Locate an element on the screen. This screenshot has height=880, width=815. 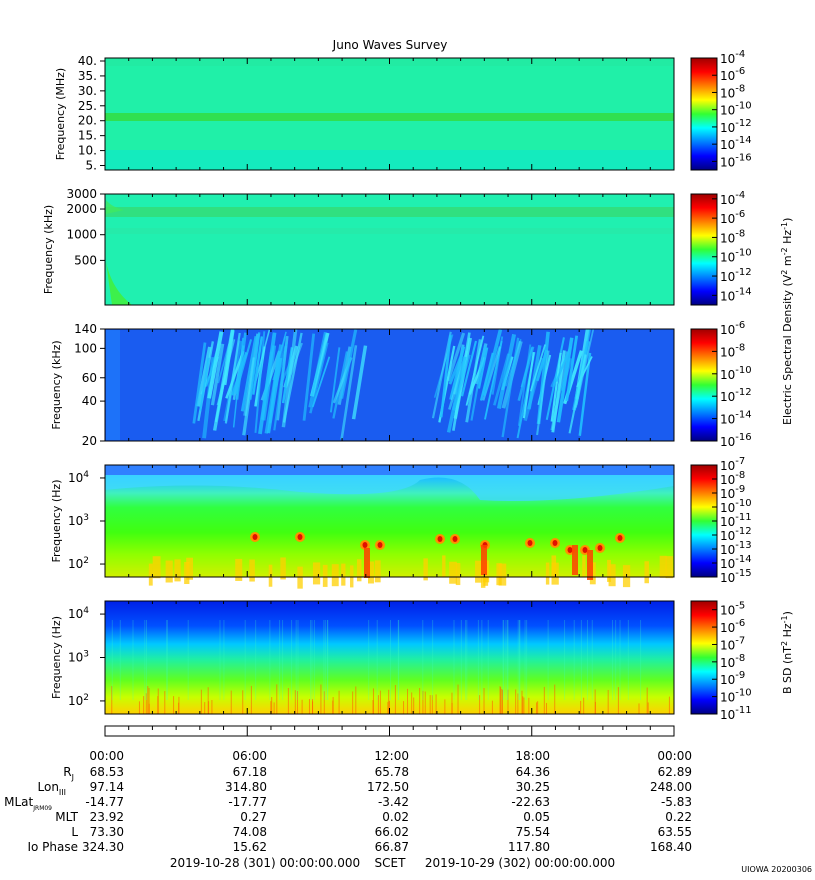
colorbar-tick-label: 10⁻⁵ is located at coordinates (732, 609).